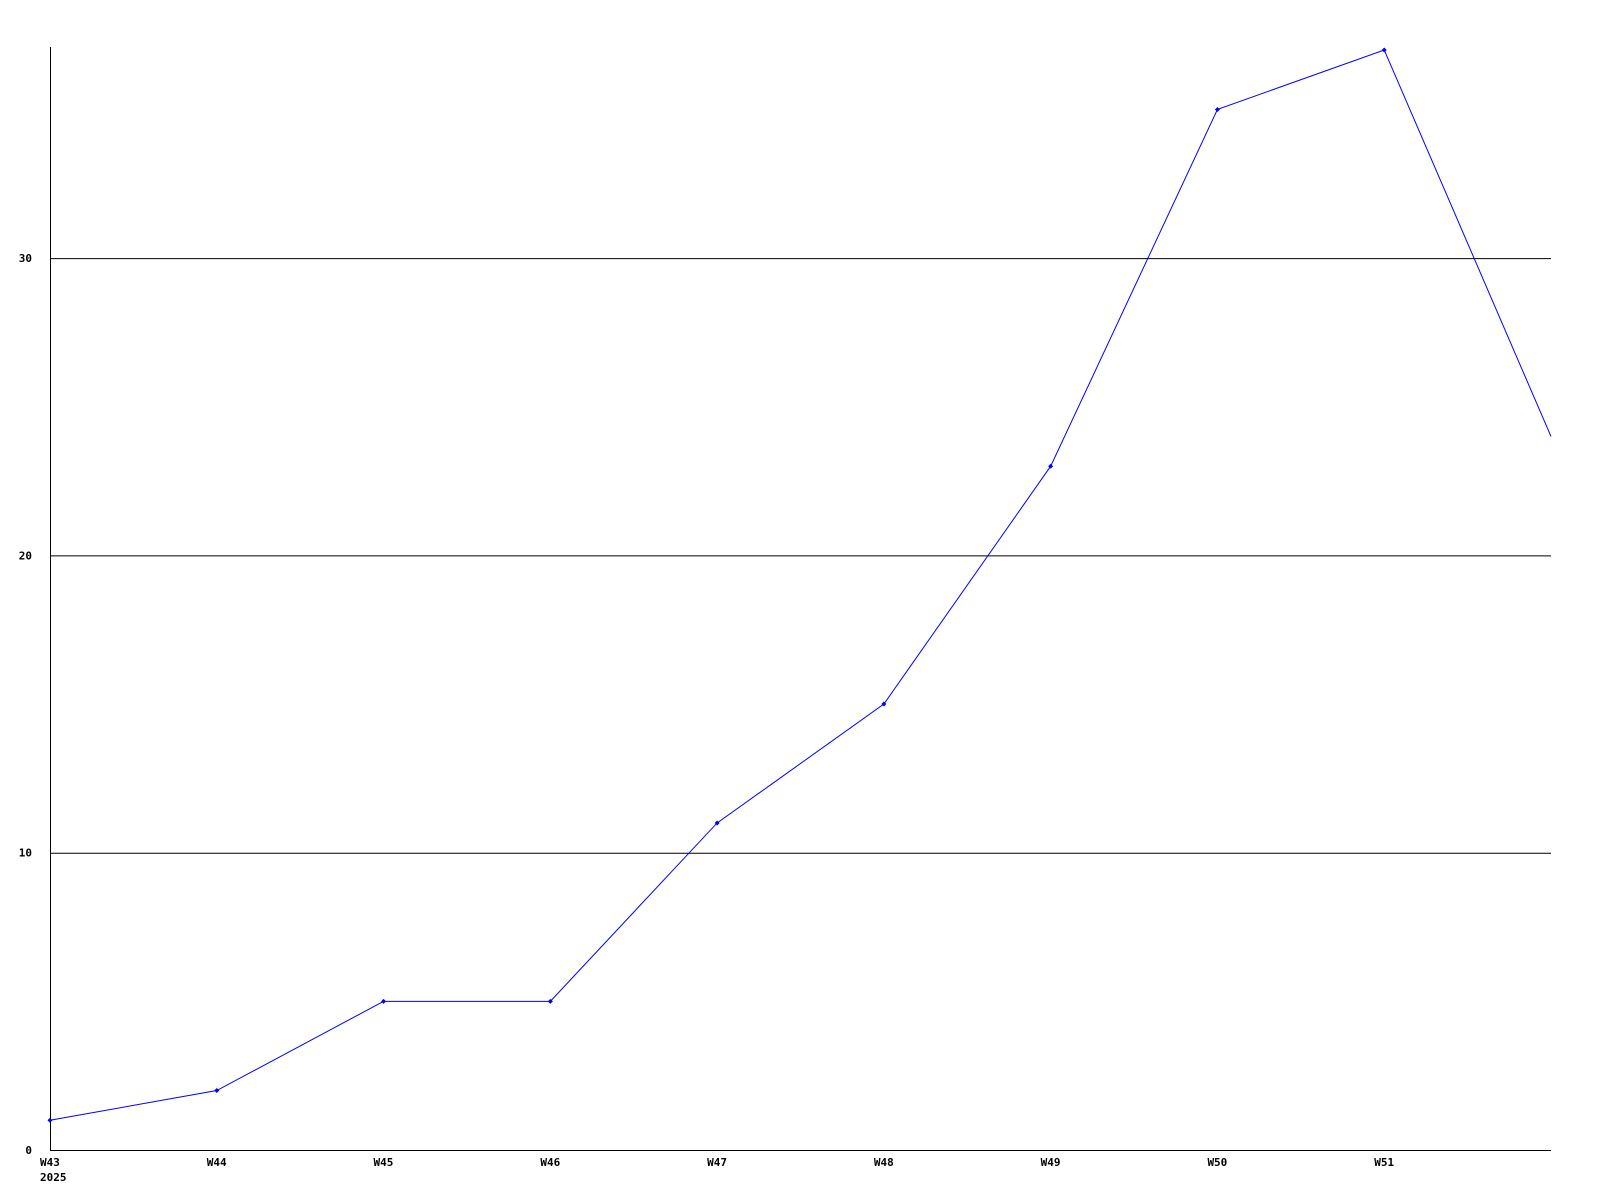 The image size is (1600, 1200). What do you see at coordinates (50, 1162) in the screenshot?
I see `x-tick-label: W43` at bounding box center [50, 1162].